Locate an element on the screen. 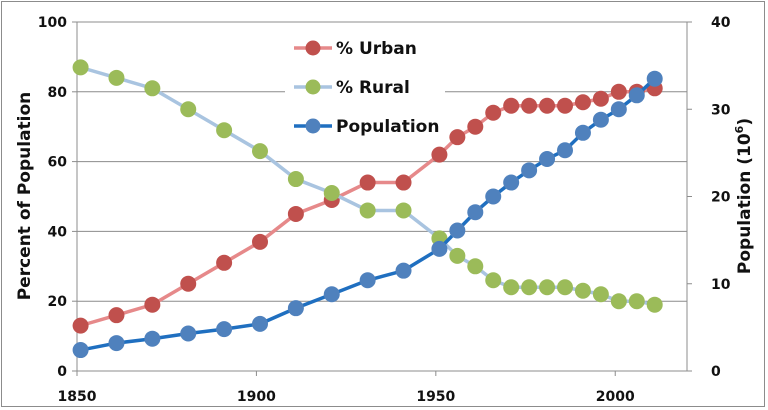 This screenshot has width=768, height=410. y-tick-label: 80 is located at coordinates (58, 93).